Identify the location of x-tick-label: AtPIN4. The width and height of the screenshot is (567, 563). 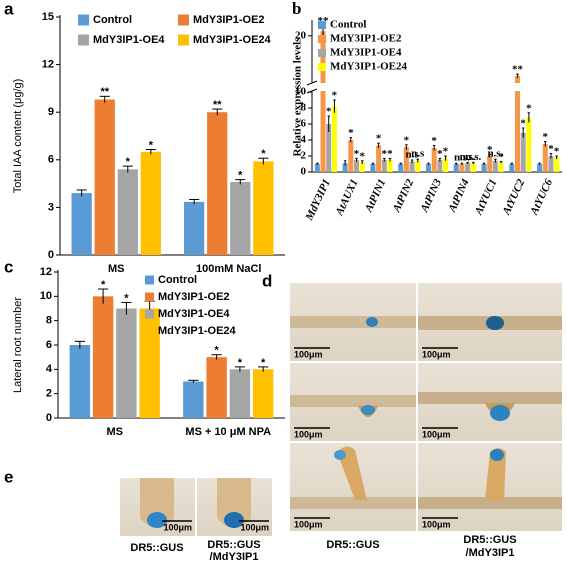
(459, 196).